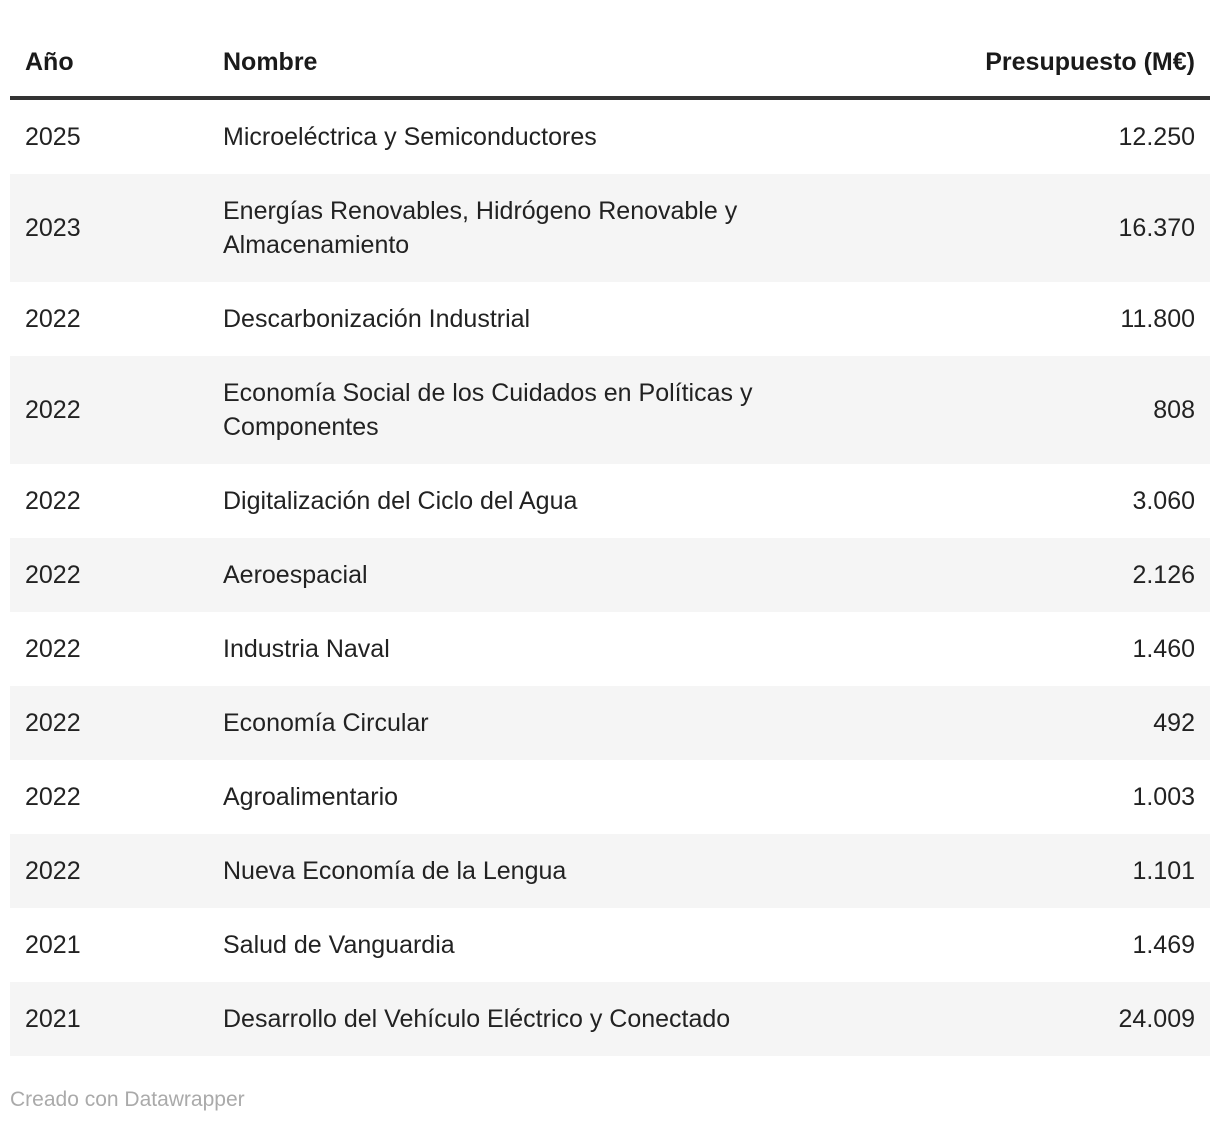 The height and width of the screenshot is (1134, 1220). I want to click on name-cell: Digitalización del Ciclo del Agua, so click(400, 501).